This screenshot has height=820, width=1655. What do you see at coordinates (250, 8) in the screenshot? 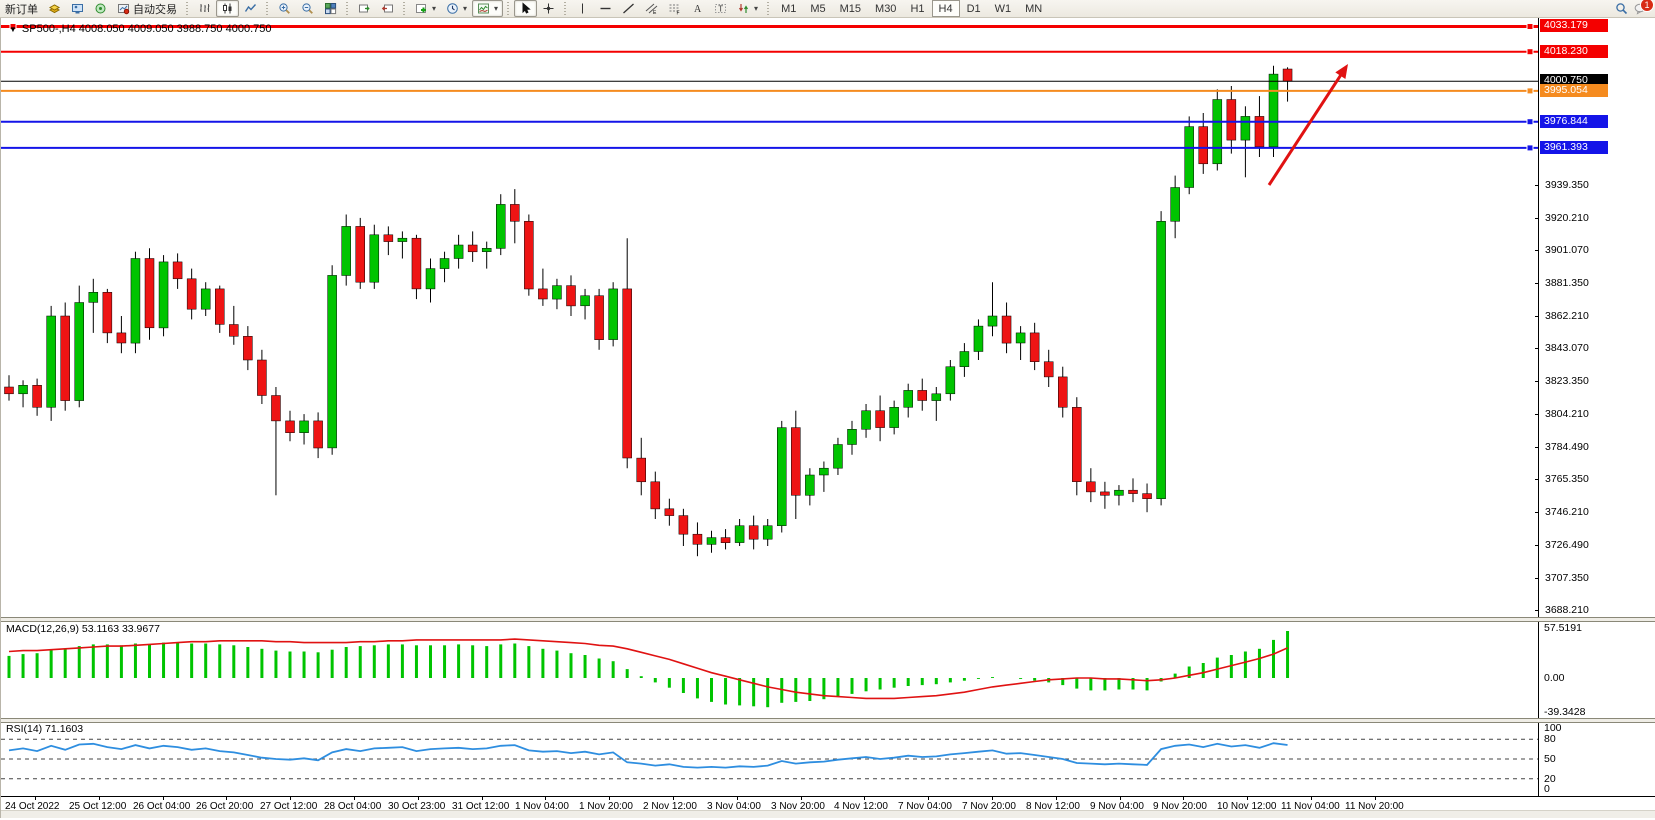
I see `line-chart-icon` at bounding box center [250, 8].